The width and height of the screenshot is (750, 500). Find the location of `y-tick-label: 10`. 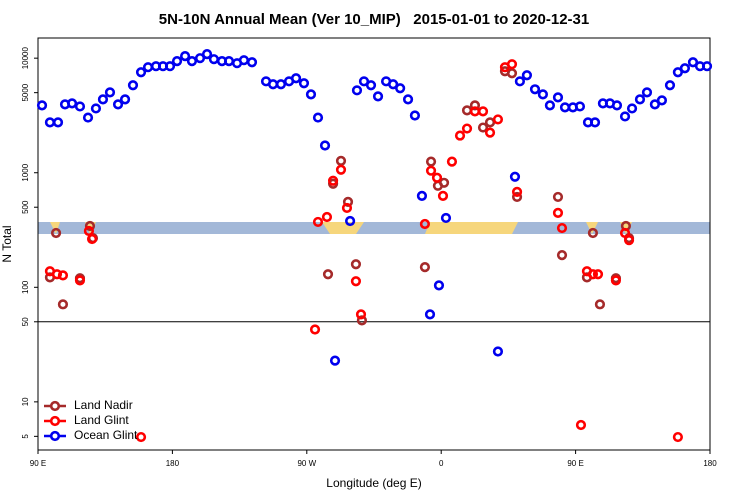

y-tick-label: 10 is located at coordinates (25, 401).